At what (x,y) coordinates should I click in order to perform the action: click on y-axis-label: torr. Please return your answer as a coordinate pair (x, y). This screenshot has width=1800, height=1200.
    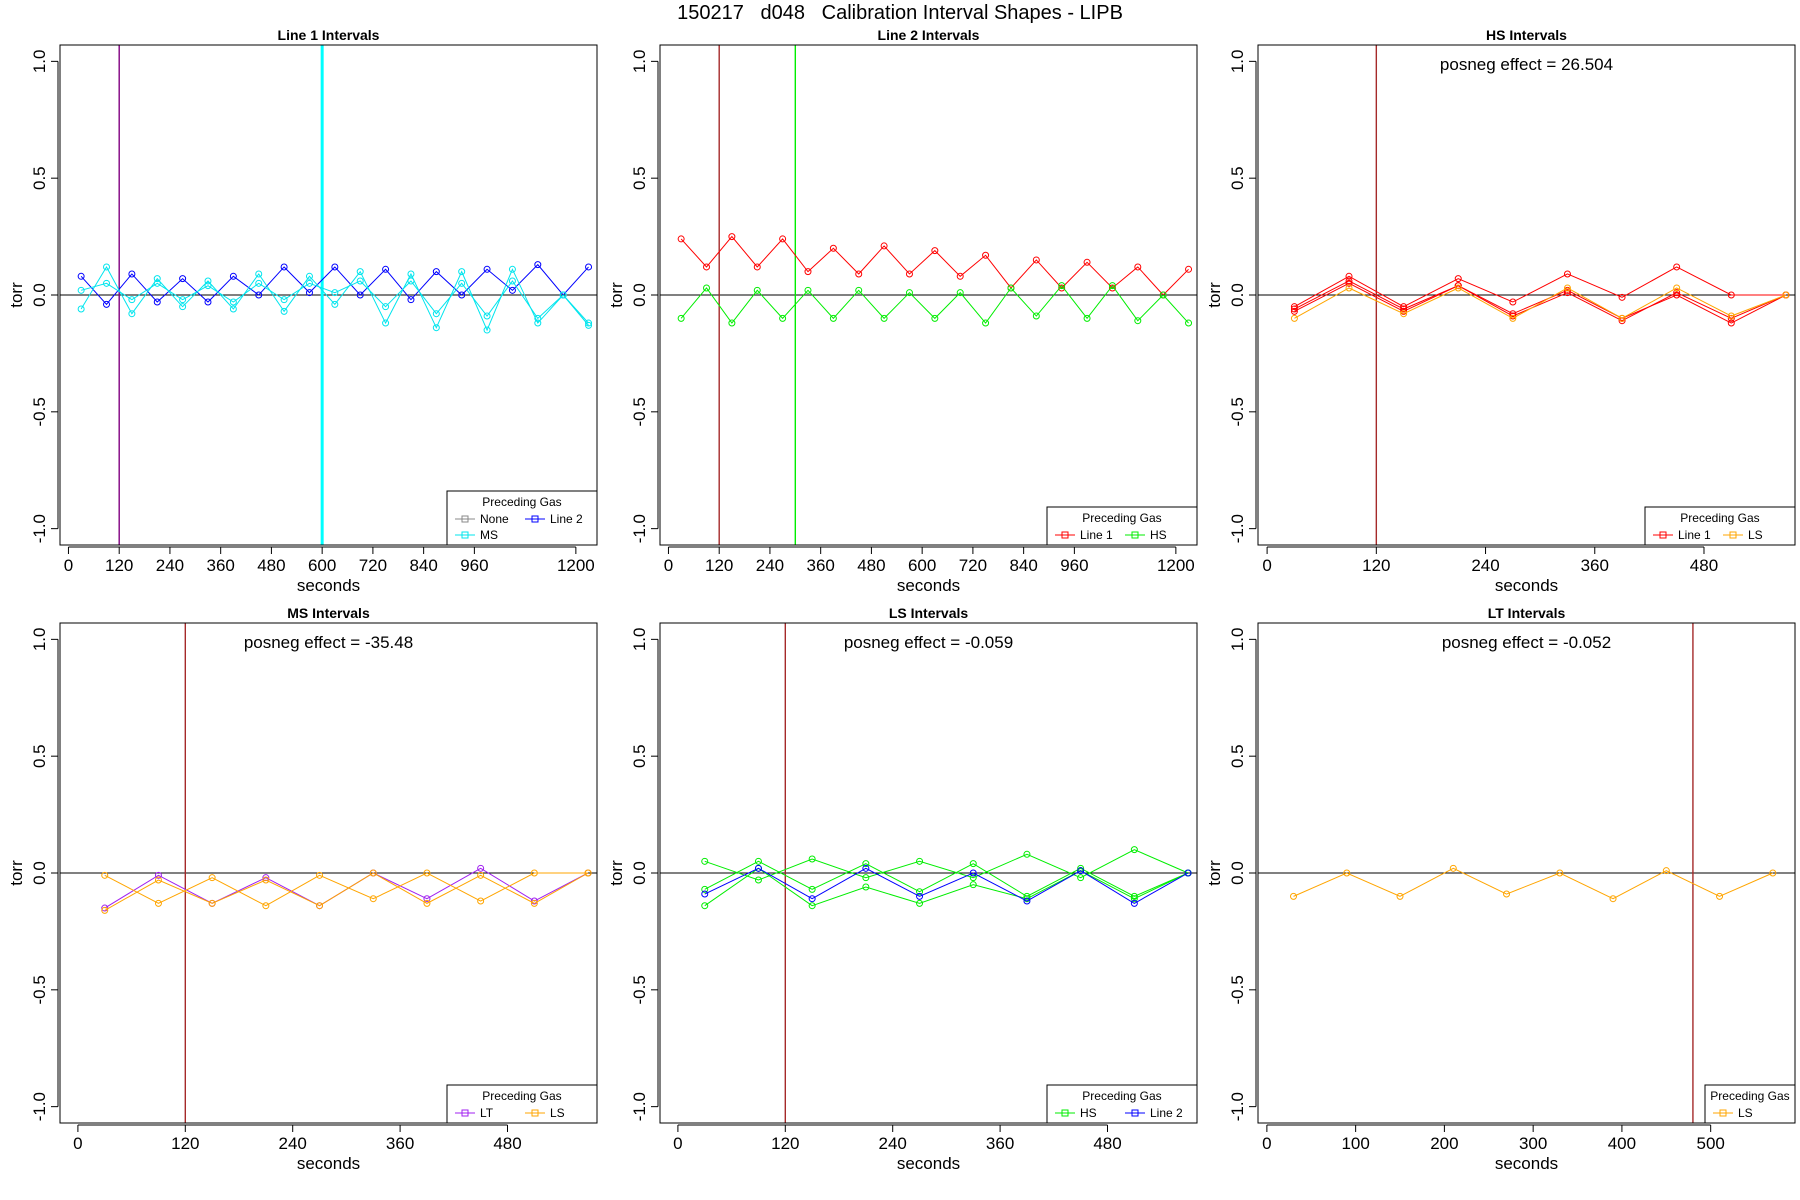
    Looking at the image, I should click on (16, 295).